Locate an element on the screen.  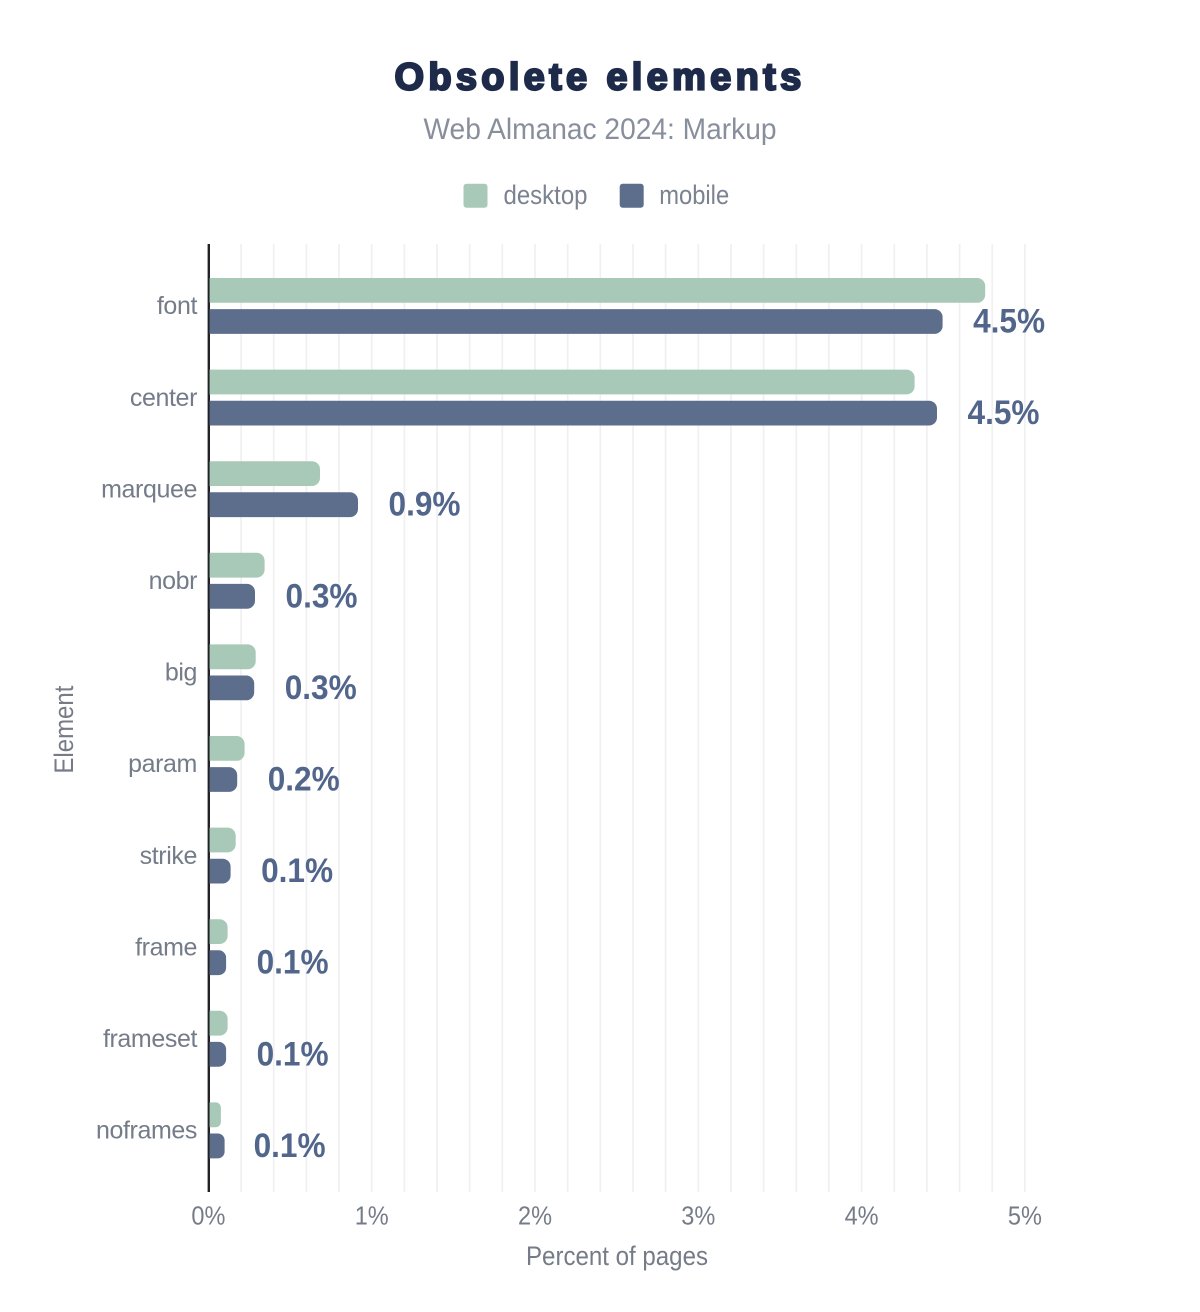
svg-text: nobr is located at coordinates (173, 581).